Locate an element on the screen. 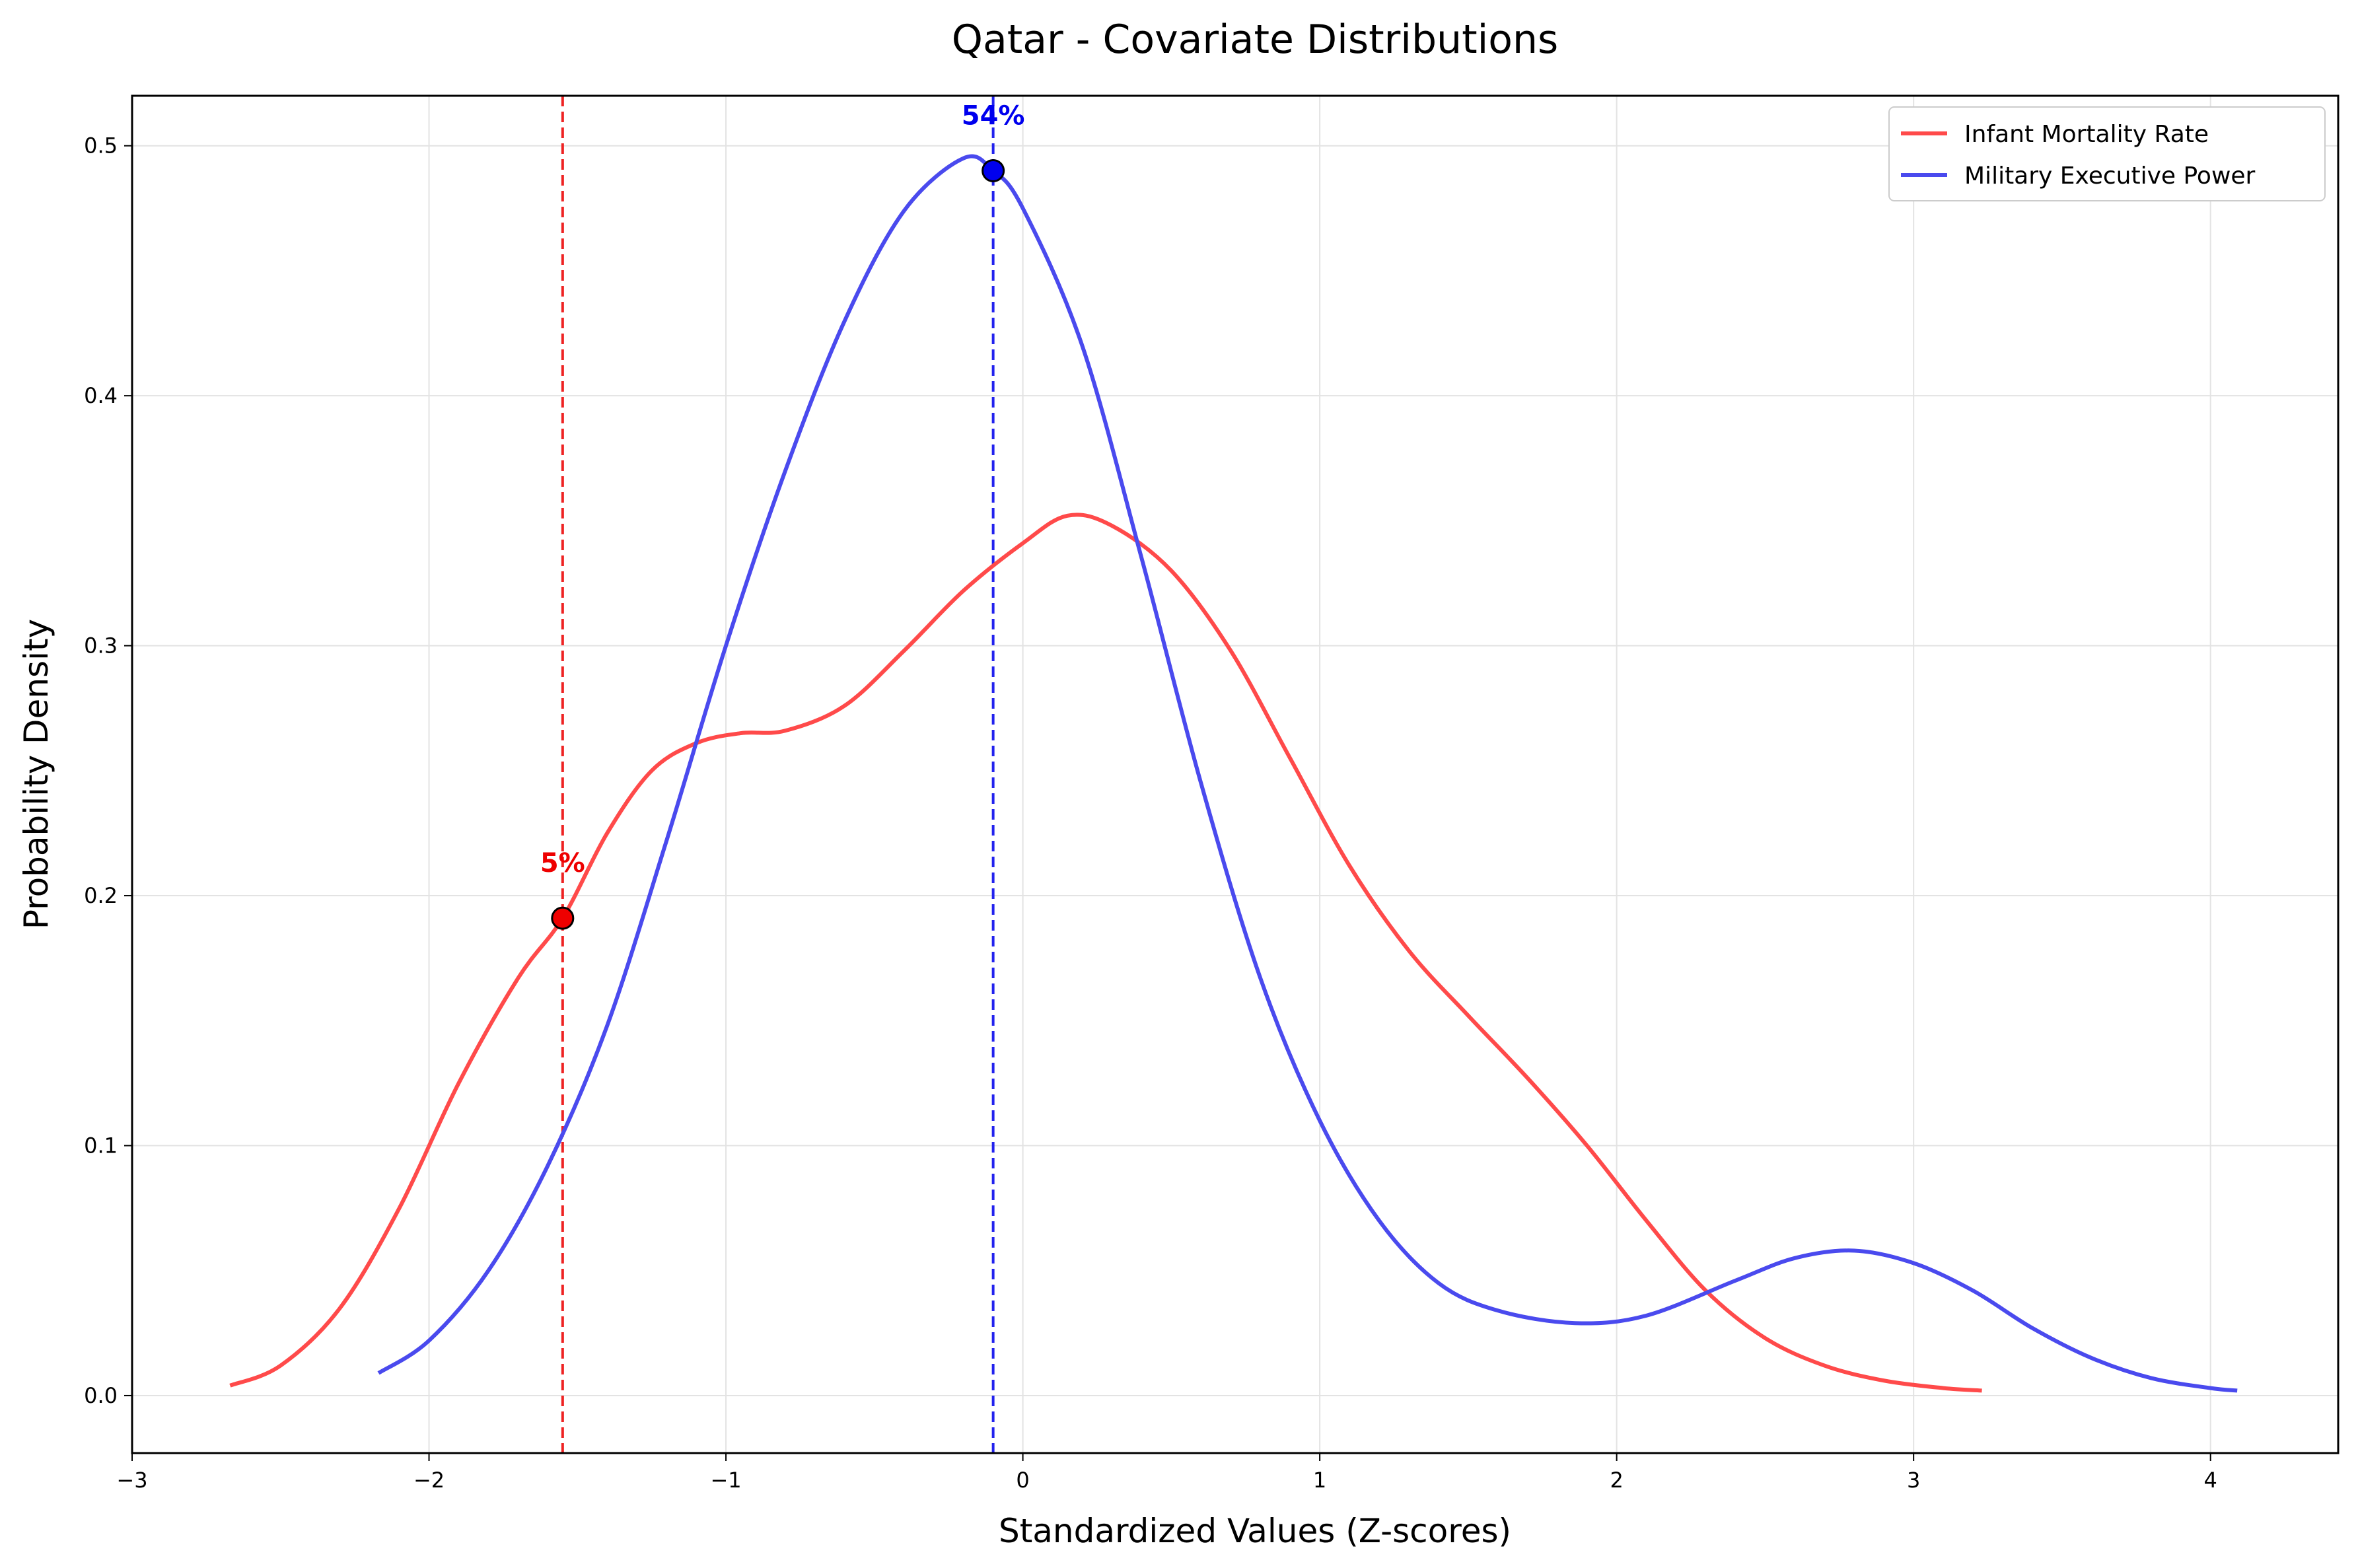 The image size is (2358, 1568). legend-label: Infant Mortality Rate is located at coordinates (2086, 134).